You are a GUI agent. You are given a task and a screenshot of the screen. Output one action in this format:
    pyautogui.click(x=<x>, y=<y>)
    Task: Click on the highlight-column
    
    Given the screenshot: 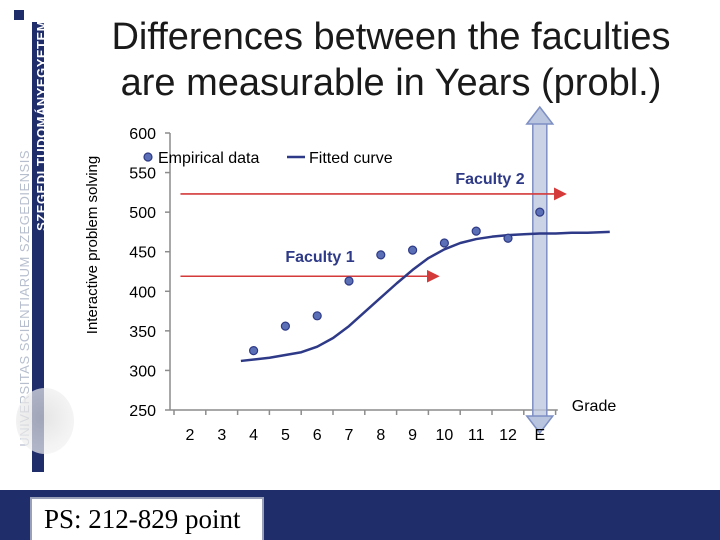 What is the action you would take?
    pyautogui.click(x=540, y=270)
    